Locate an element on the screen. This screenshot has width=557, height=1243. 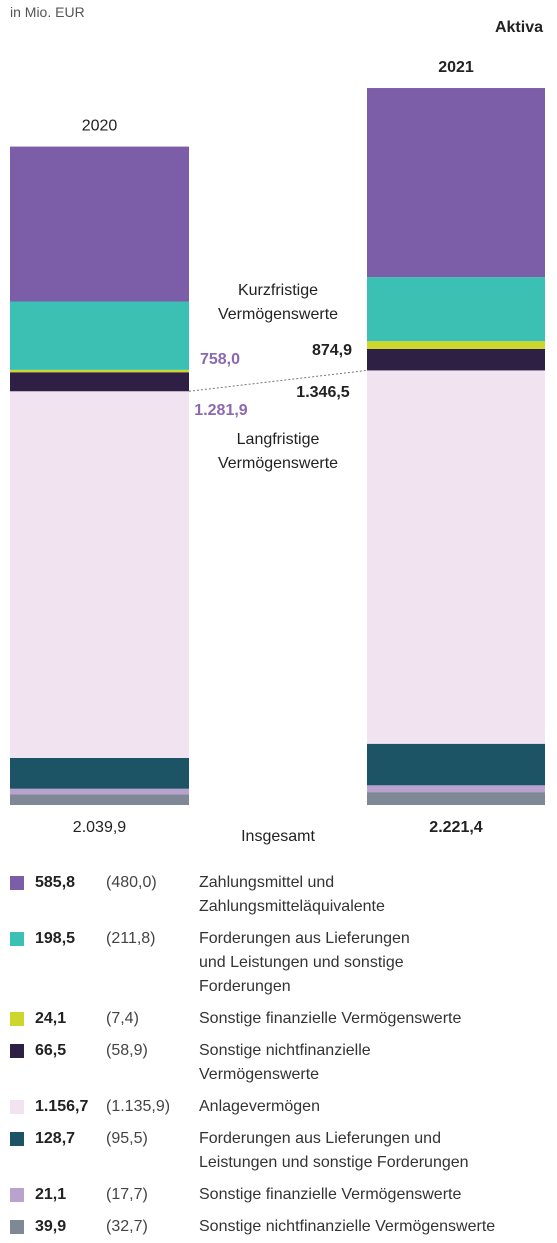
long-term-label: Langfristige Vermögenswerte is located at coordinates (278, 451).